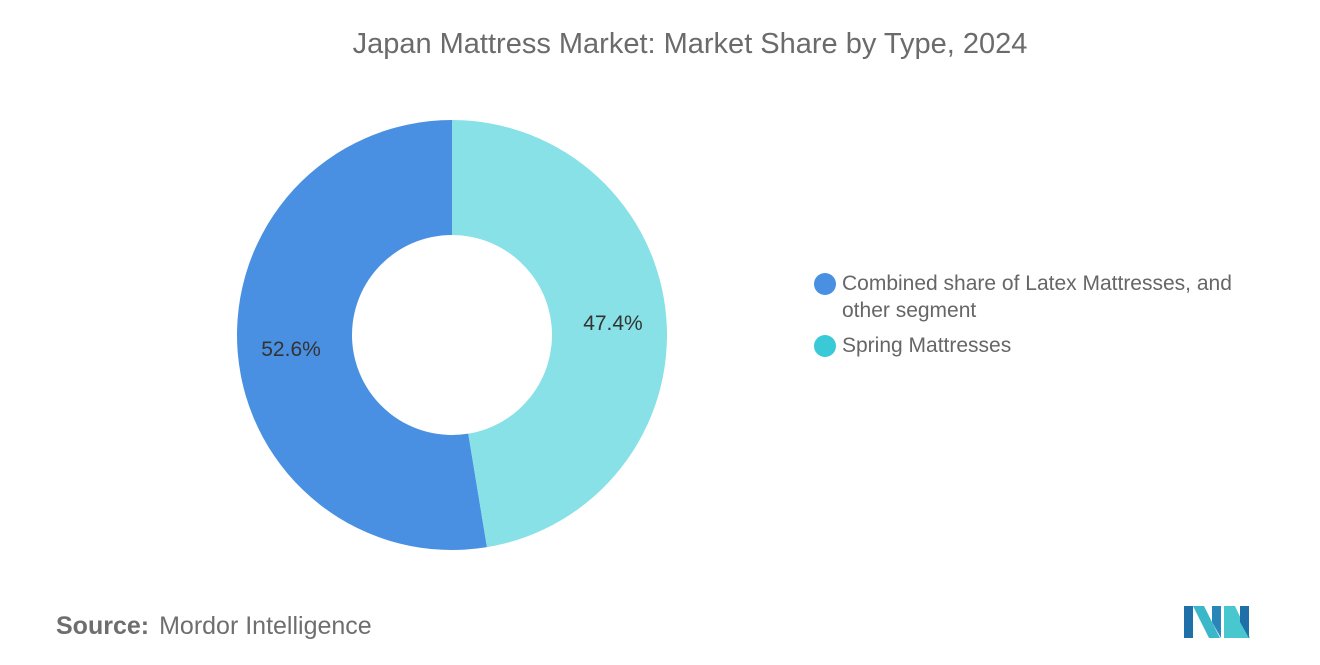  Describe the element at coordinates (1049, 345) in the screenshot. I see `legend-item-spring: Spring Mattresses` at that location.